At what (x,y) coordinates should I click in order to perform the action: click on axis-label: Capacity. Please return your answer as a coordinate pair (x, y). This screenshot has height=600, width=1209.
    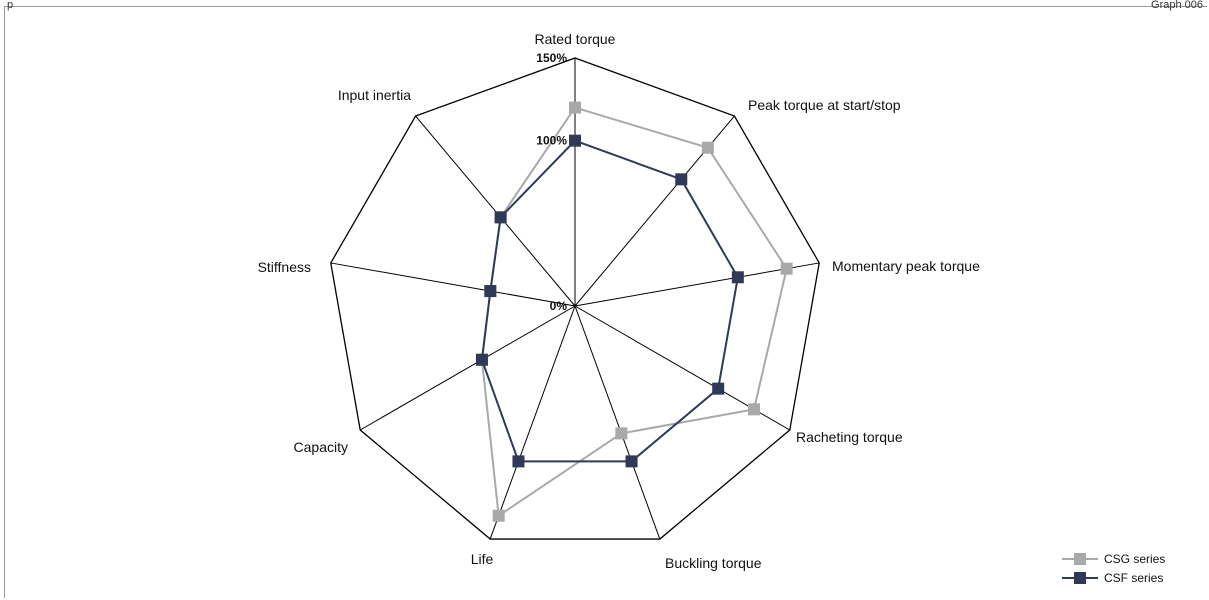
    Looking at the image, I should click on (321, 447).